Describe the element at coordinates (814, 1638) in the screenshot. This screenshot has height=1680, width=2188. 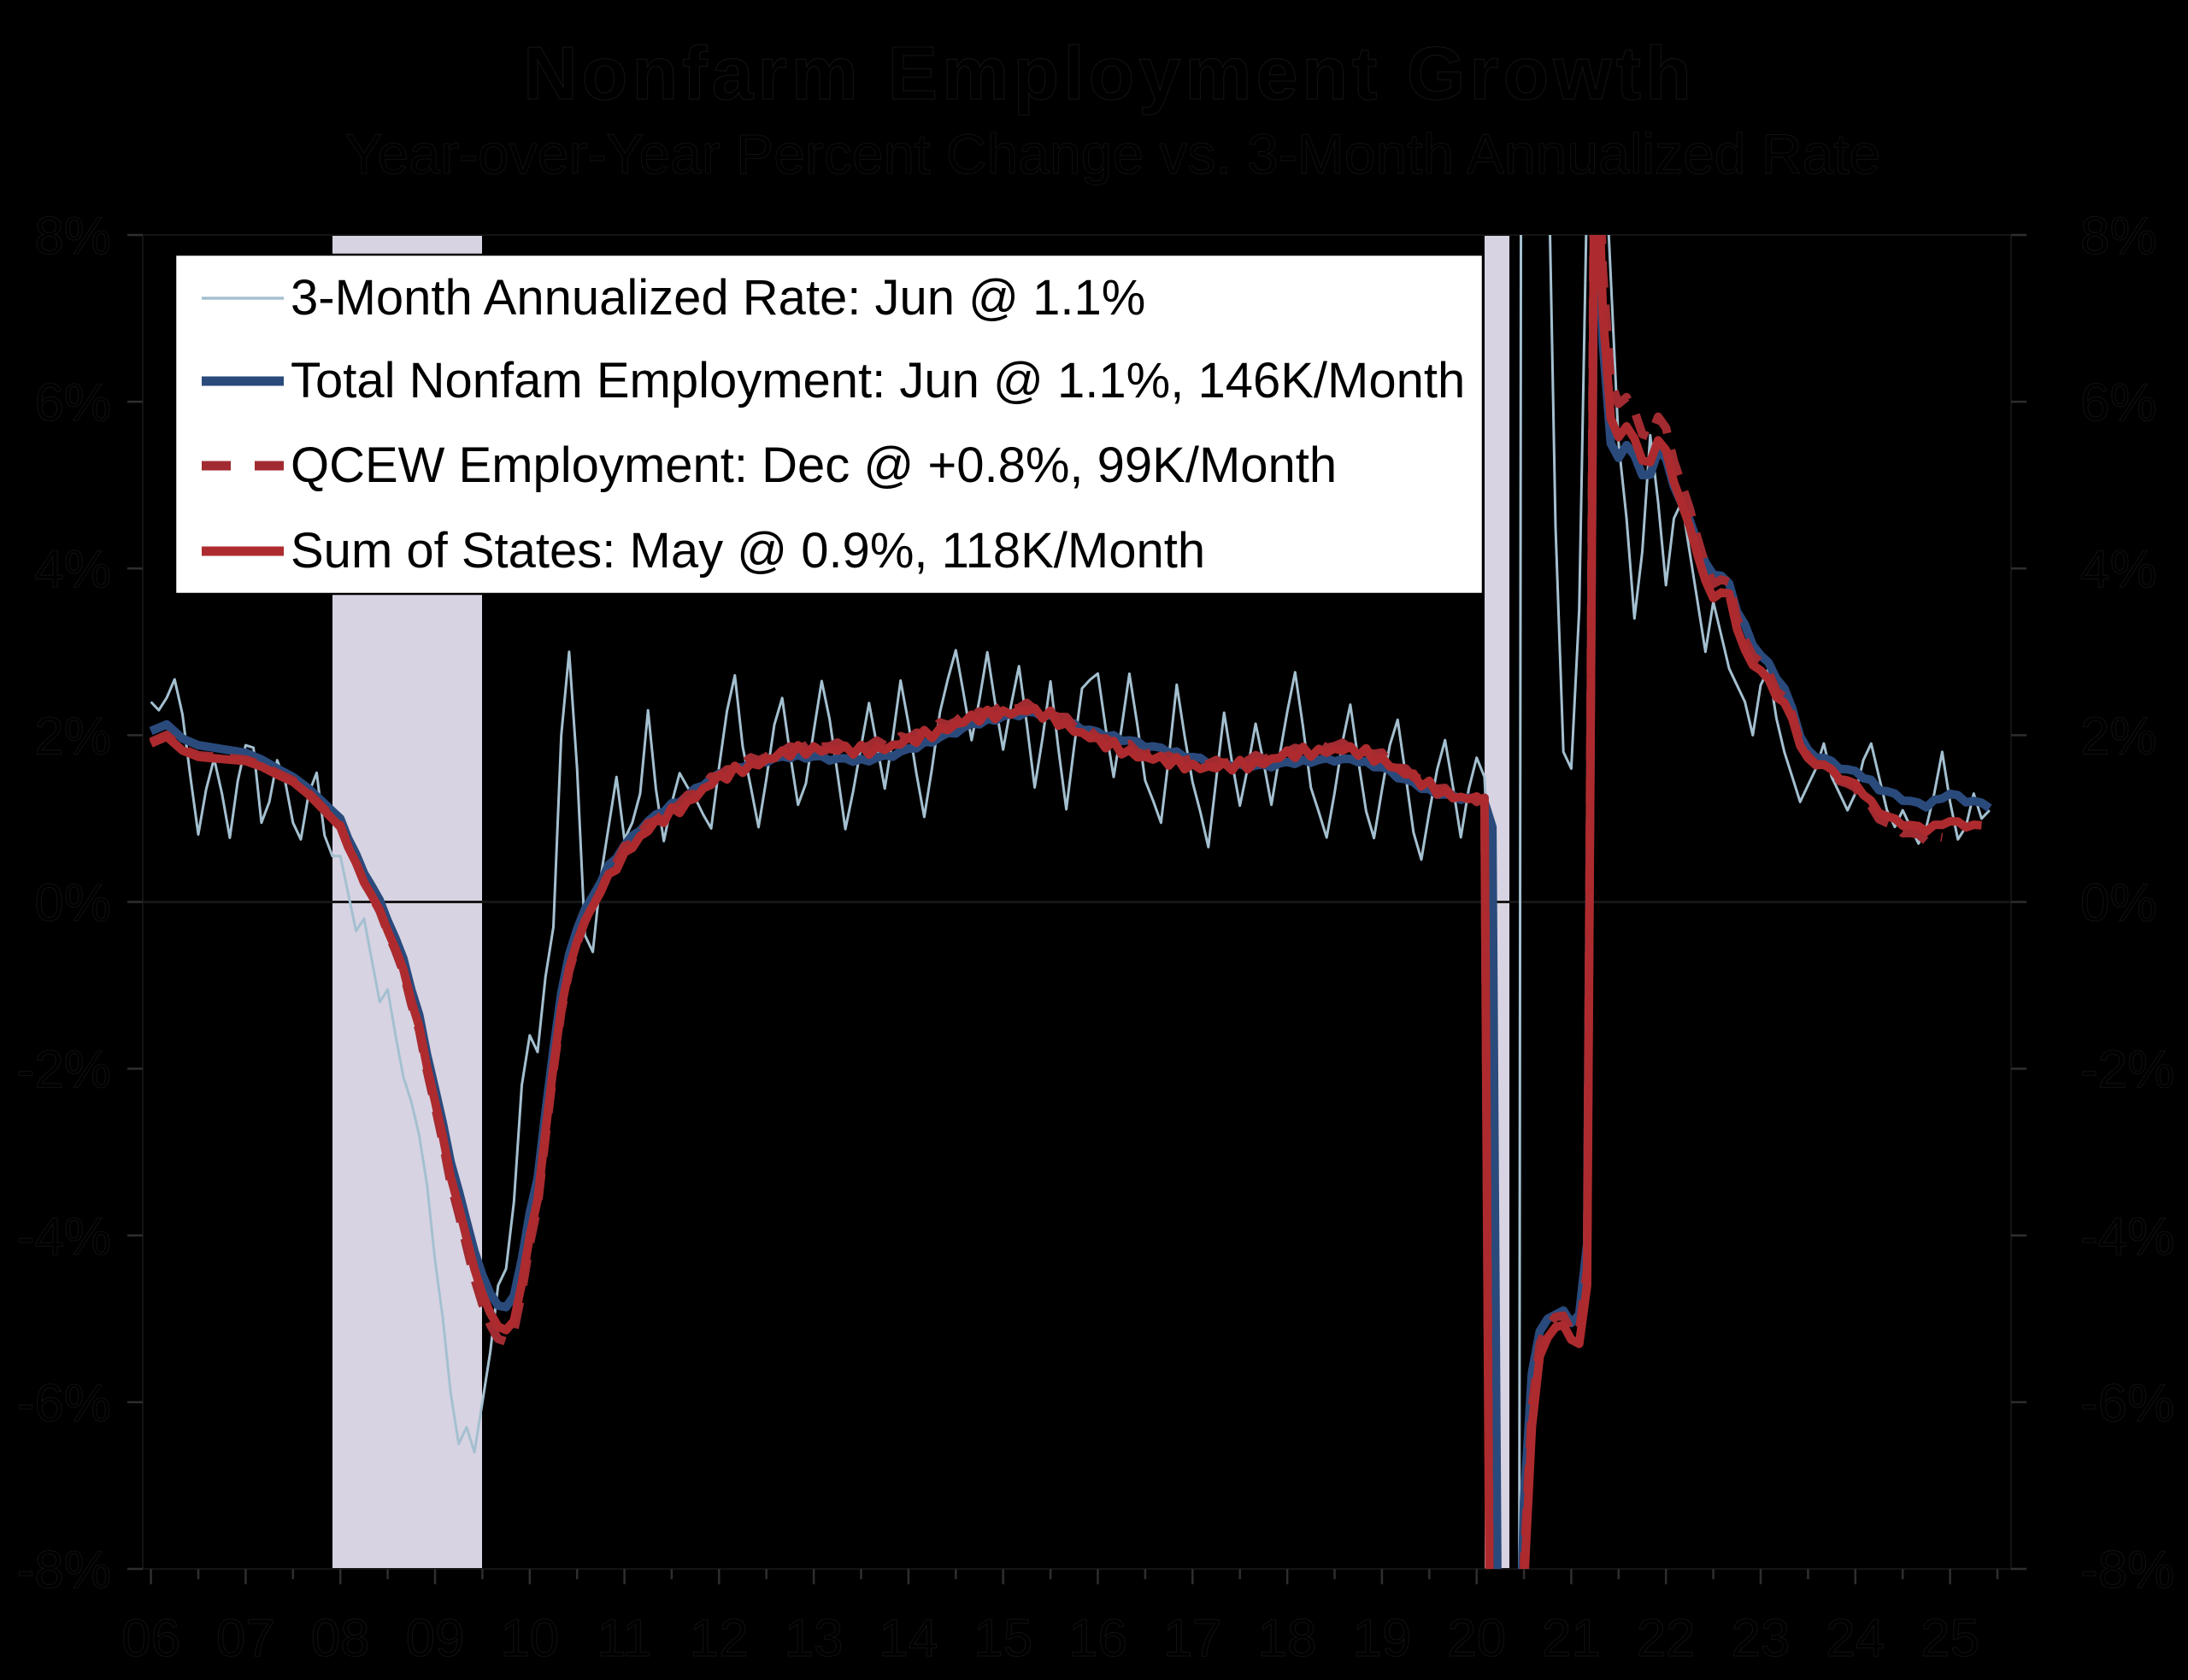
I see `svg-text: 13` at that location.